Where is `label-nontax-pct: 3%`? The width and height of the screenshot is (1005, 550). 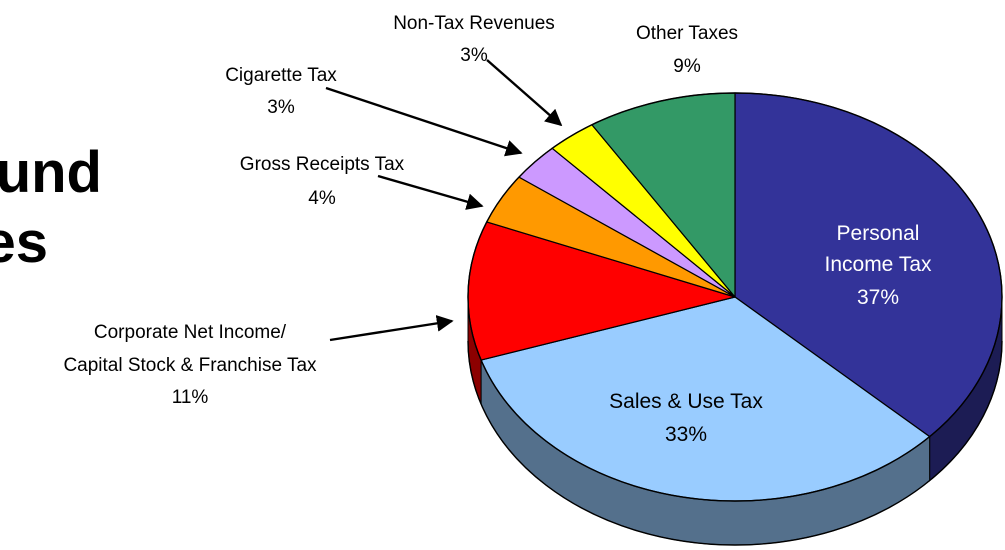
label-nontax-pct: 3% is located at coordinates (474, 55).